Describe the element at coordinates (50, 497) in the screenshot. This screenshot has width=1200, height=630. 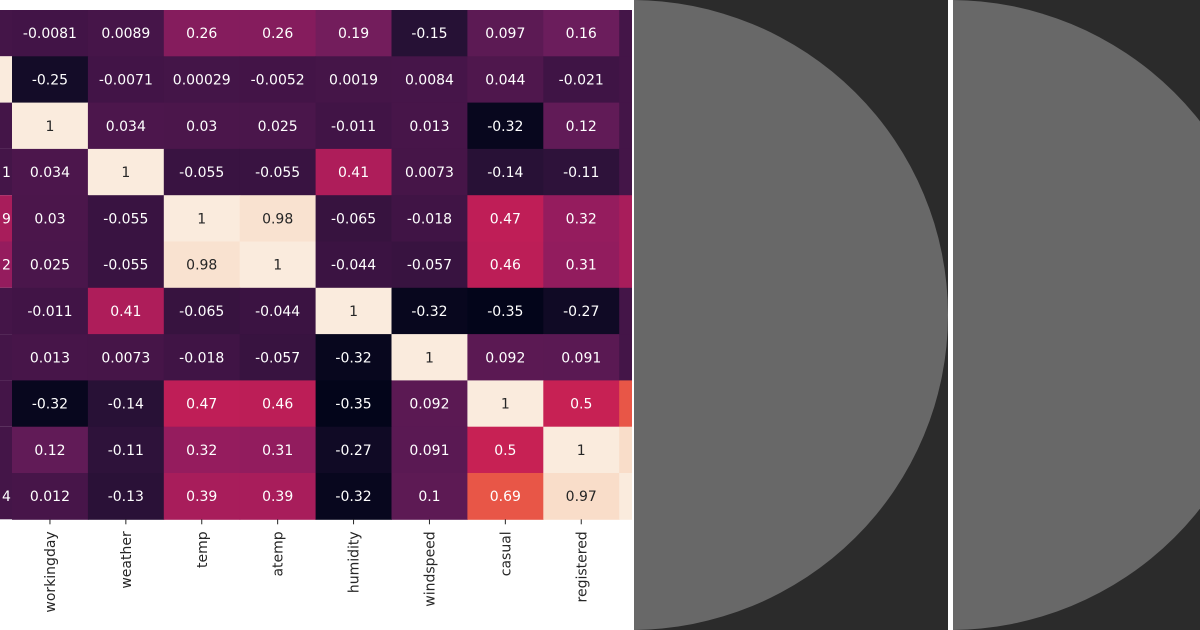
I see `cell-value-label: 0.012` at that location.